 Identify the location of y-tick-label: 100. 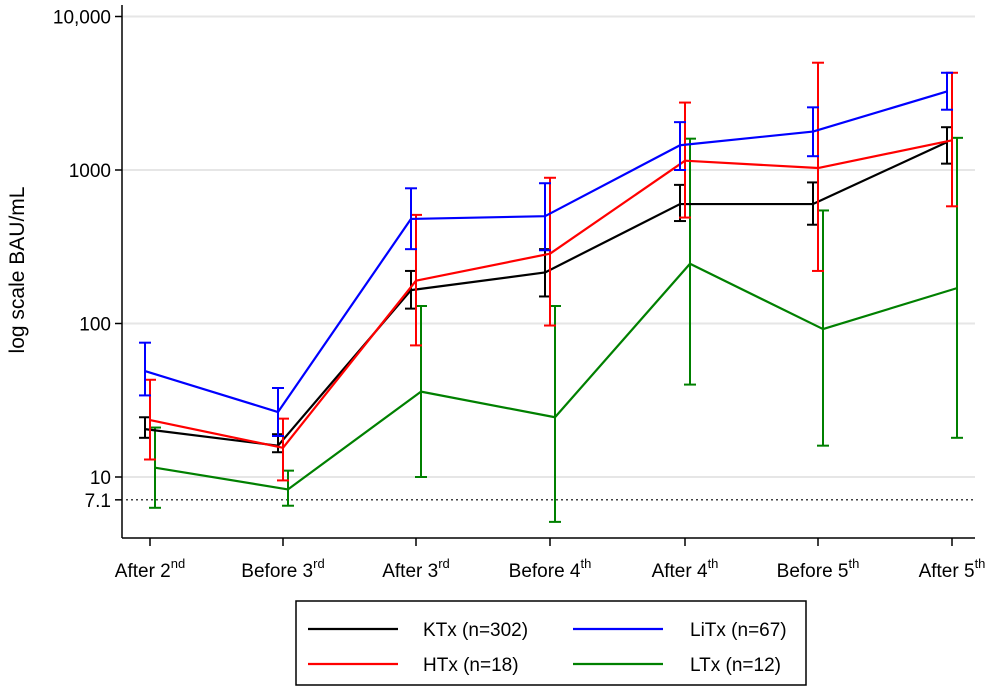
(95, 325).